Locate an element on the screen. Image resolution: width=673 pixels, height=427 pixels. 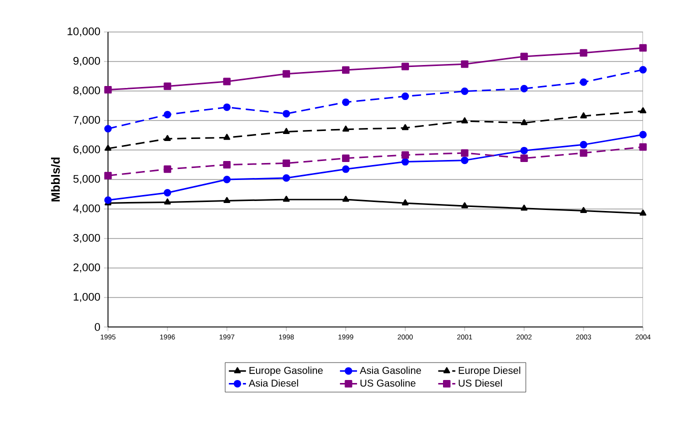
y-tick-label: 10,000 is located at coordinates (84, 32).